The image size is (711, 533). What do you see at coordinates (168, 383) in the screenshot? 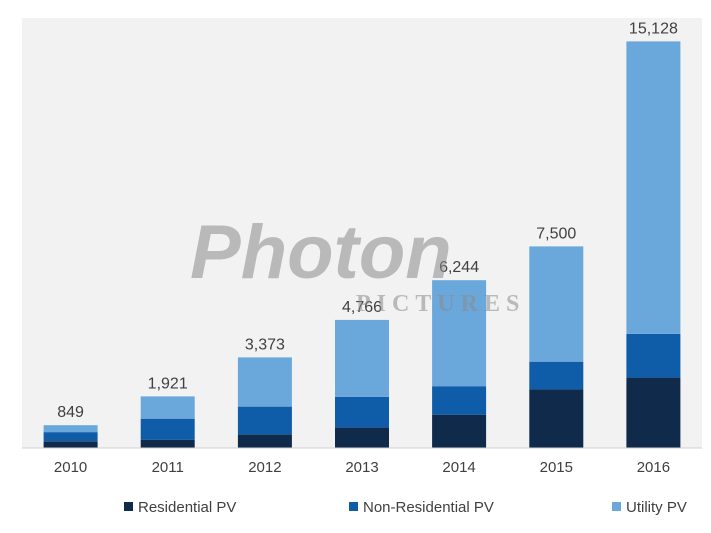
I see `total-label-2011: 1,921` at bounding box center [168, 383].